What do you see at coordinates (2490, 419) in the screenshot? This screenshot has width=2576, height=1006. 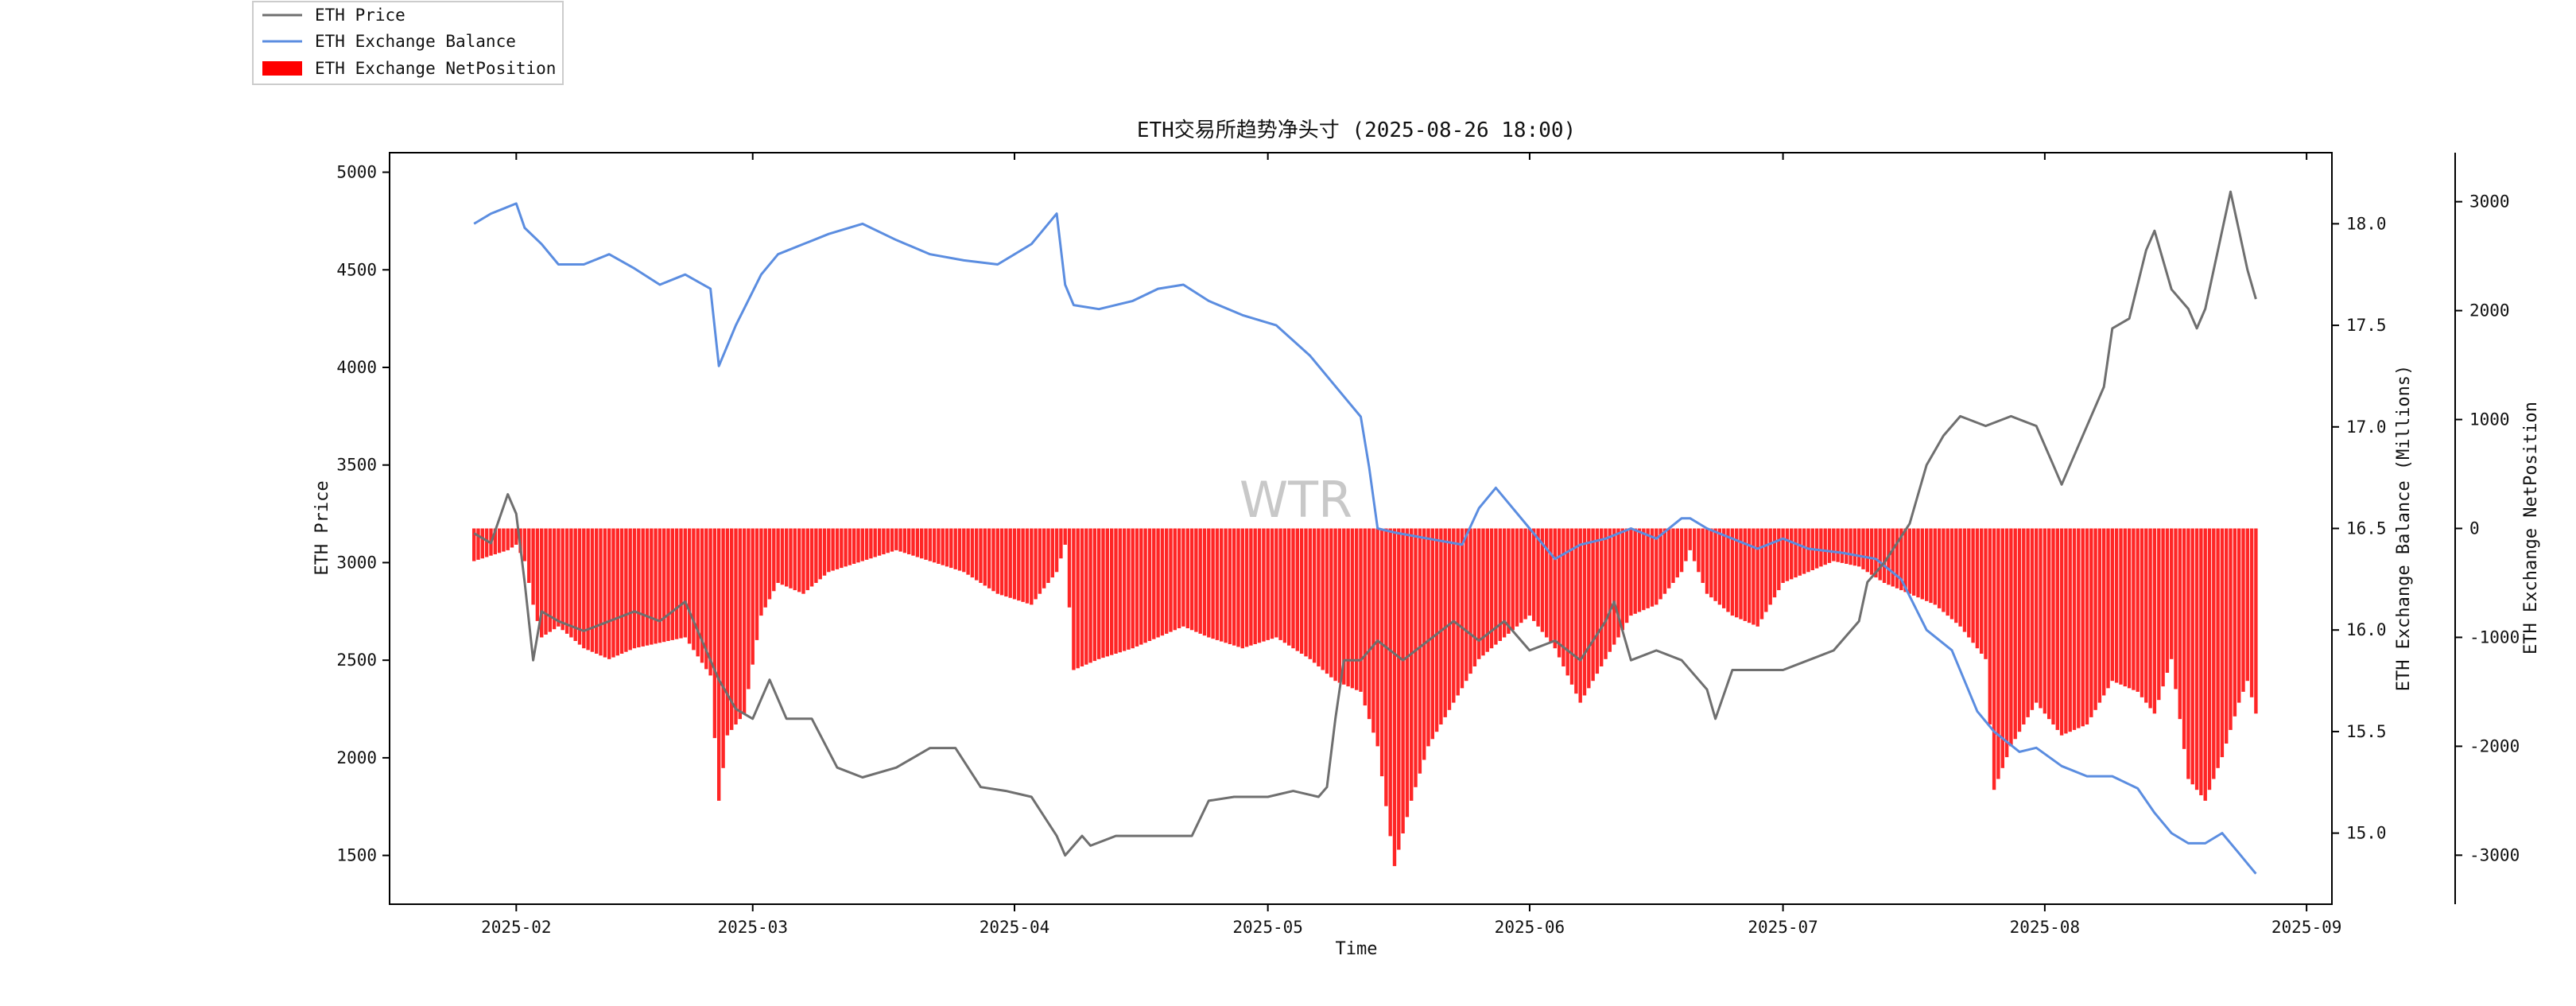 I see `netposition-tick-label: 1000` at bounding box center [2490, 419].